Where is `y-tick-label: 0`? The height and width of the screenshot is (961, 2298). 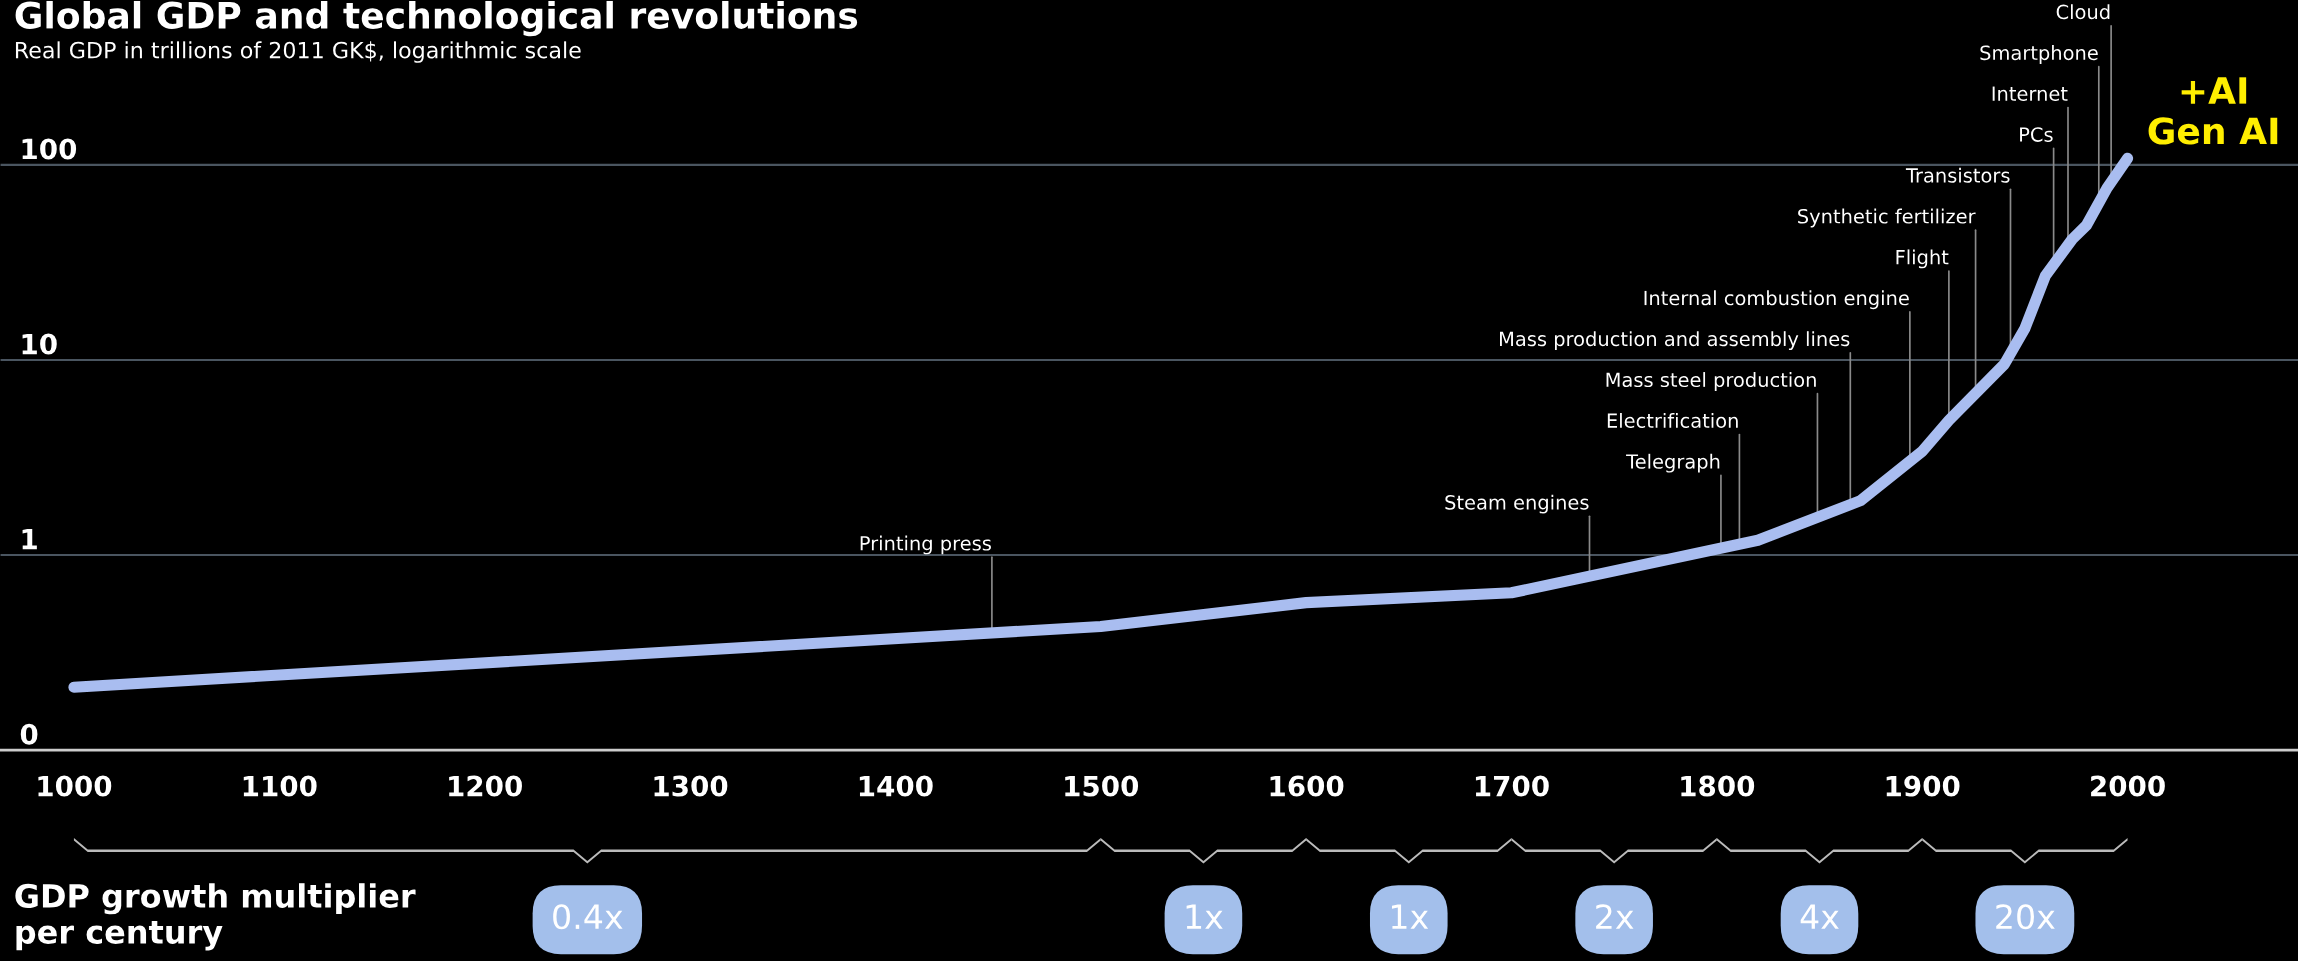 y-tick-label: 0 is located at coordinates (29, 734).